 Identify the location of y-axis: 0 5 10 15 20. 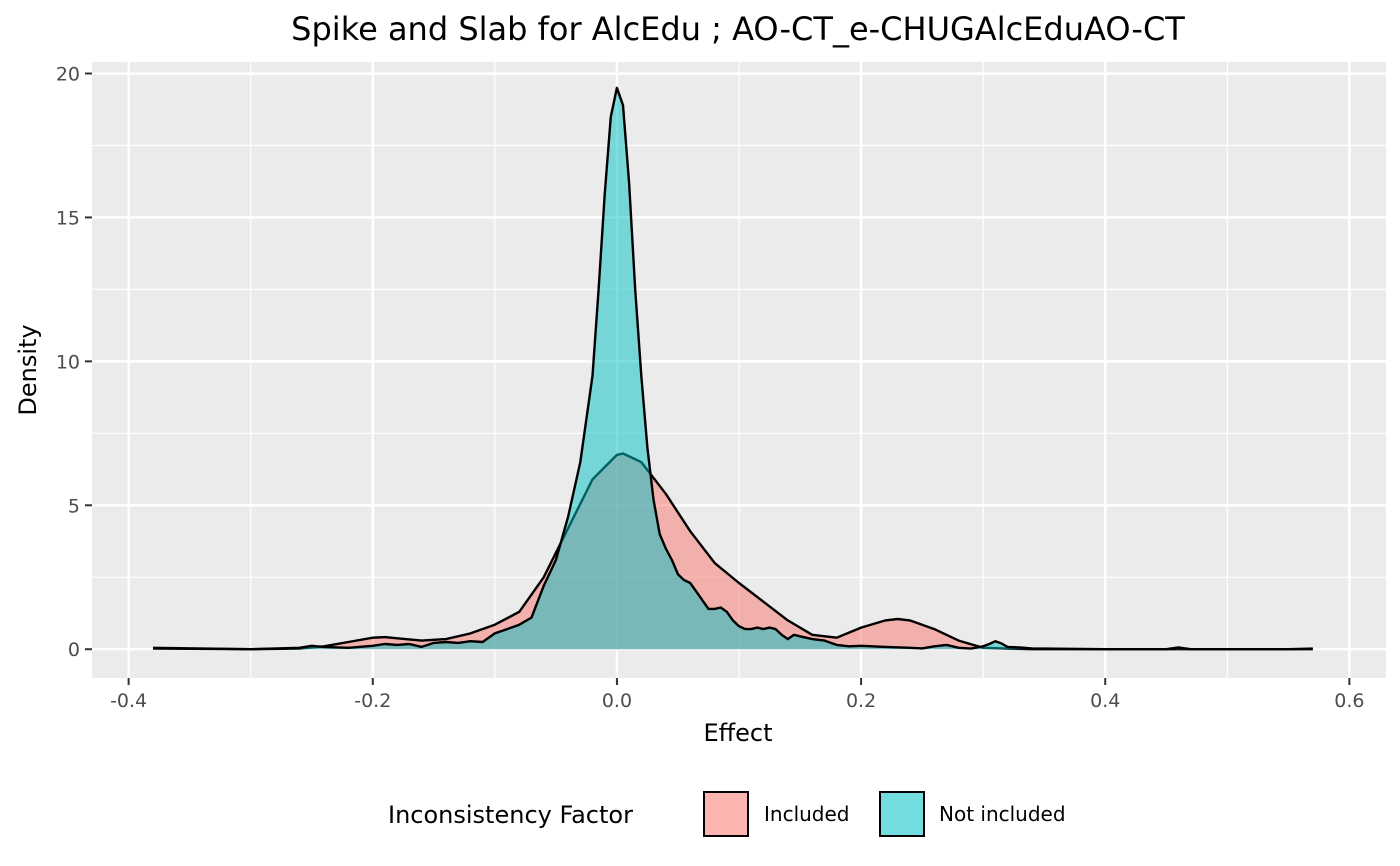
(74, 362).